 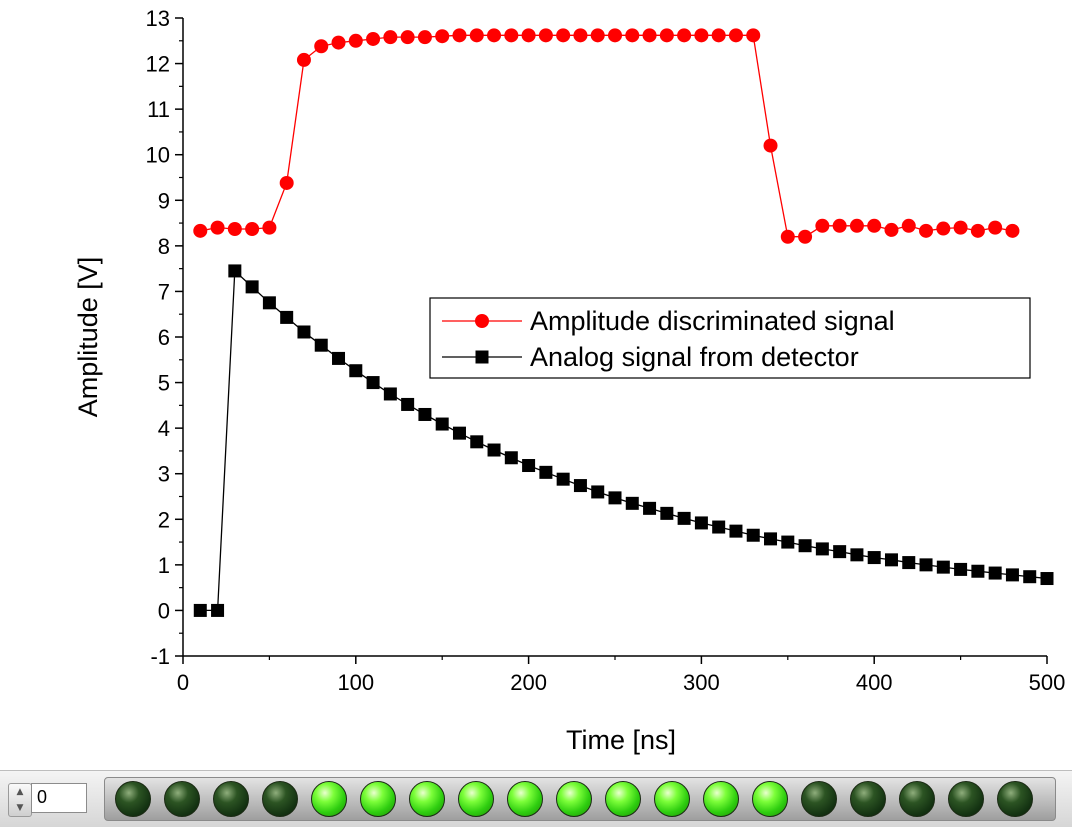 What do you see at coordinates (528, 682) in the screenshot?
I see `x-tick-label: 200` at bounding box center [528, 682].